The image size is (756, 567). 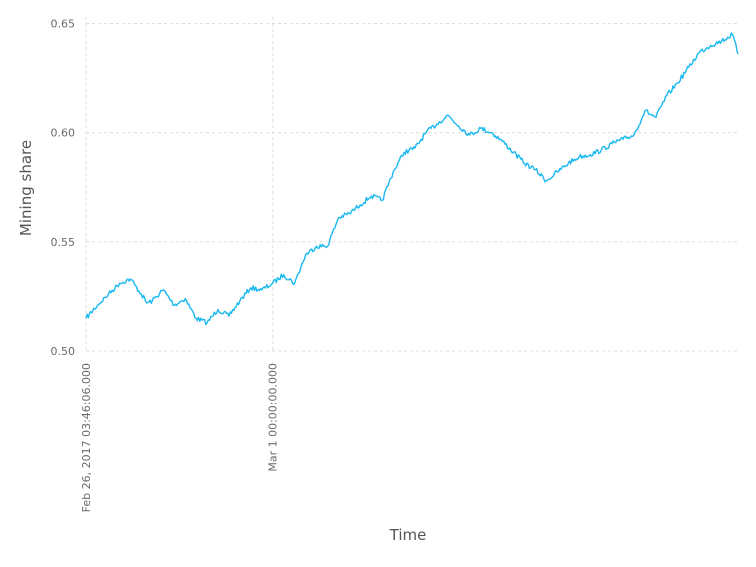 What do you see at coordinates (26, 188) in the screenshot?
I see `y-axis-title: Mining share` at bounding box center [26, 188].